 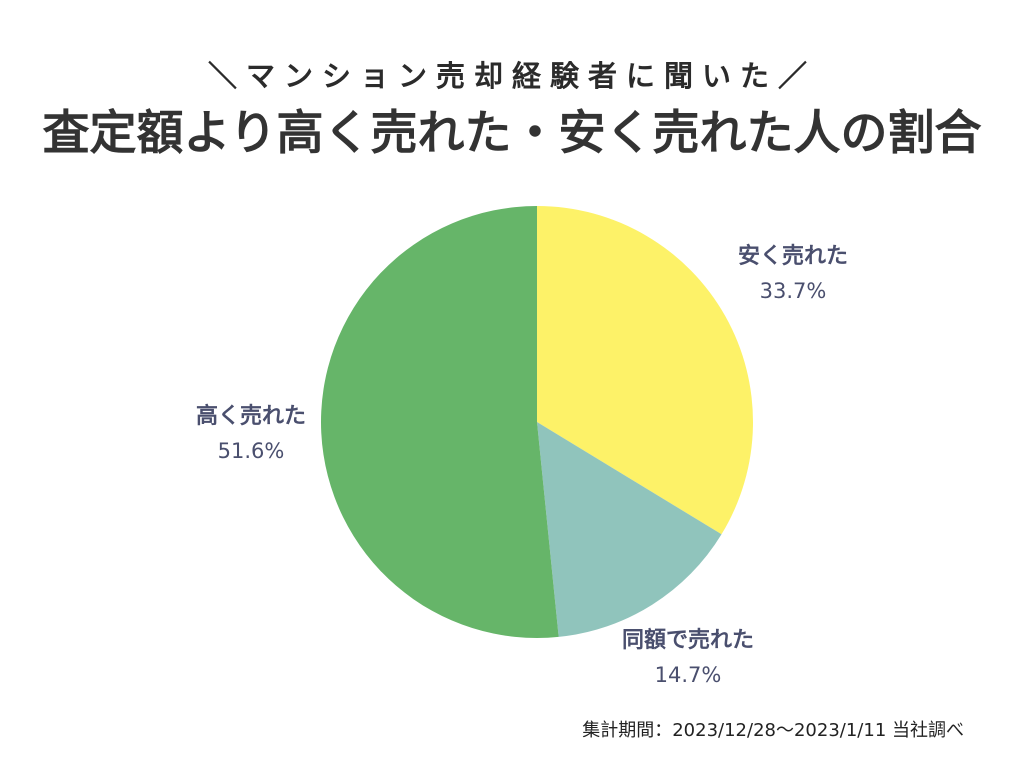 I want to click on slice-name-dougaku: 同額で売れた, so click(x=687, y=640).